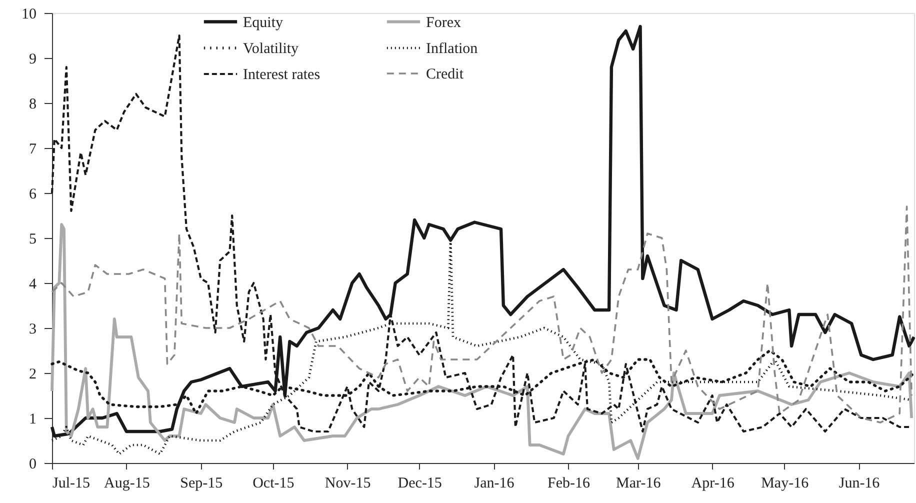  What do you see at coordinates (420, 484) in the screenshot?
I see `x-tick-label: Dec-15` at bounding box center [420, 484].